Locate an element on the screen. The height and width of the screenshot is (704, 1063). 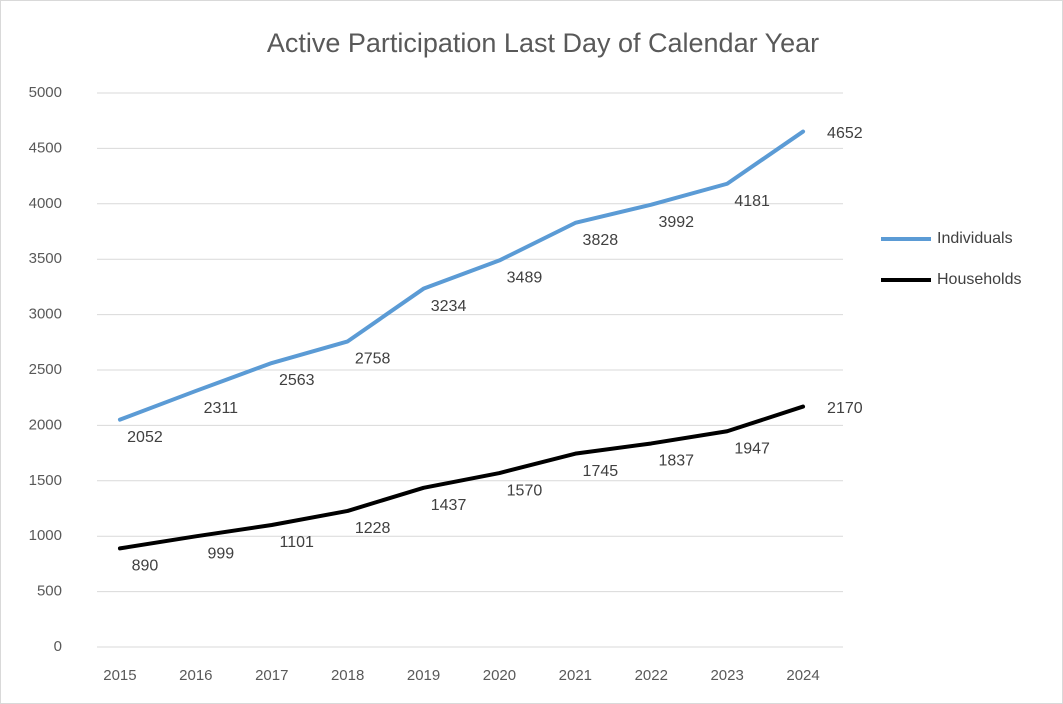
series-line is located at coordinates (461, 477).